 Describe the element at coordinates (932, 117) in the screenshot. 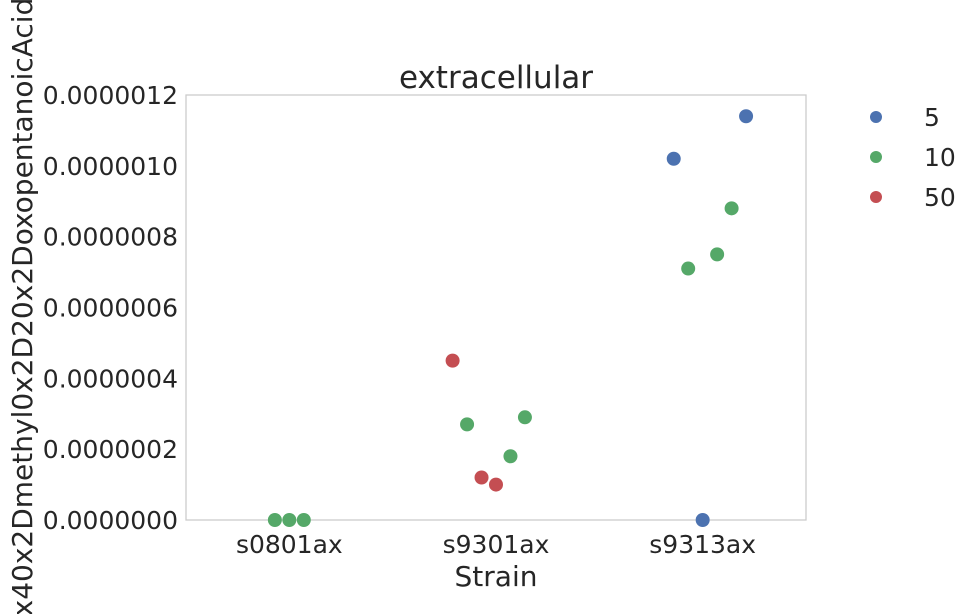

I see `legend-label: 5` at that location.